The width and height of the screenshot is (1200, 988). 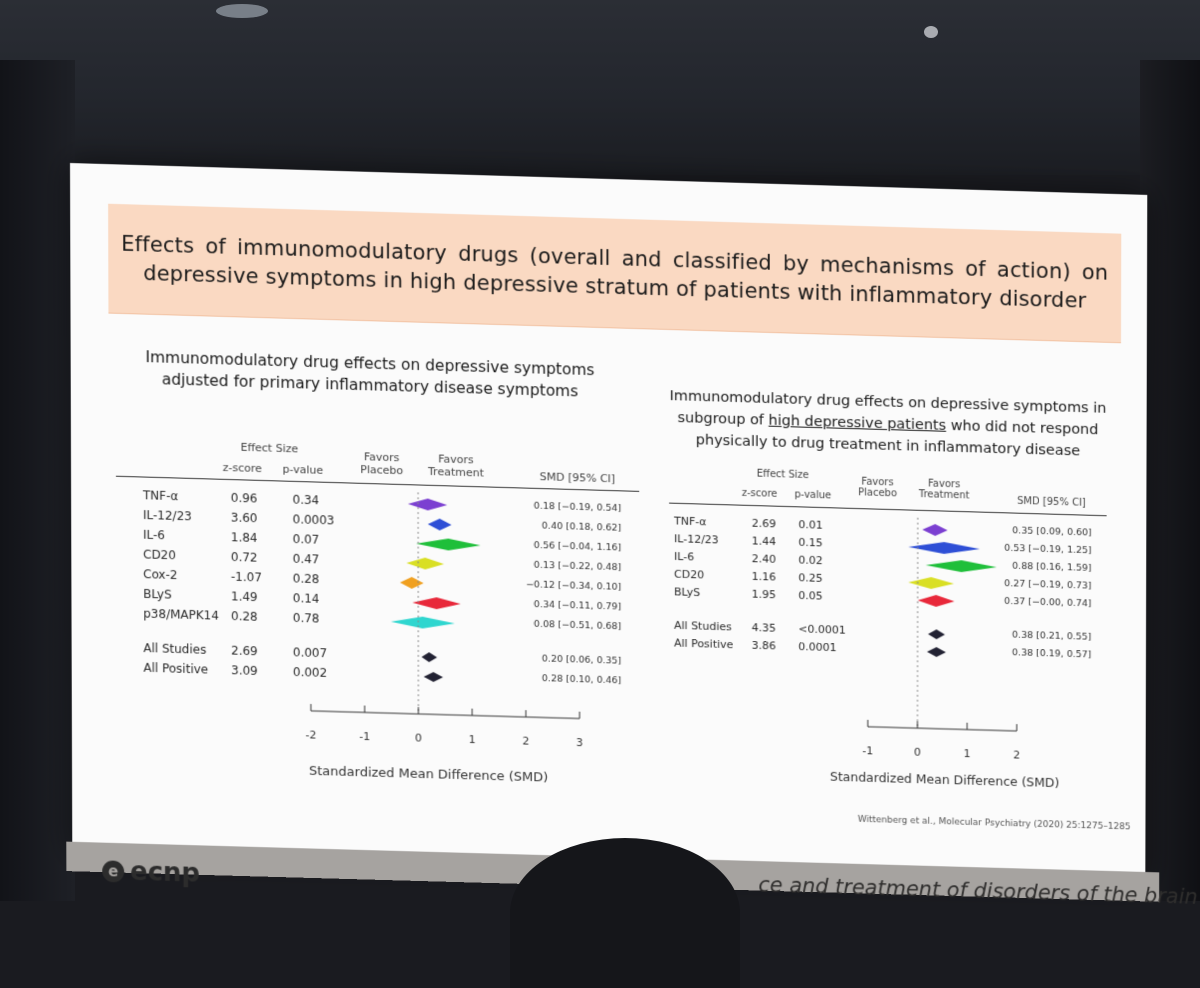 What do you see at coordinates (783, 475) in the screenshot?
I see `right-header-effect-size: Effect Size` at bounding box center [783, 475].